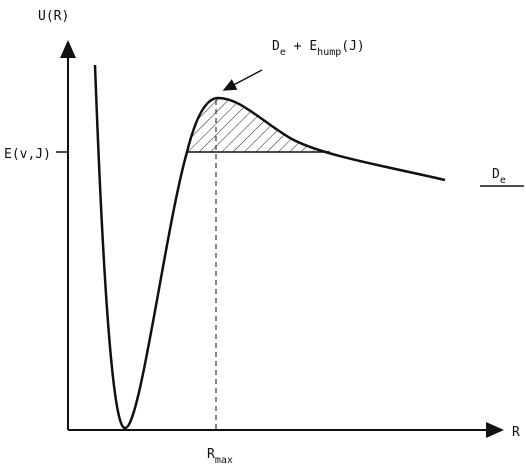 The height and width of the screenshot is (470, 526). I want to click on energy-level-label: E(v,J), so click(27, 154).